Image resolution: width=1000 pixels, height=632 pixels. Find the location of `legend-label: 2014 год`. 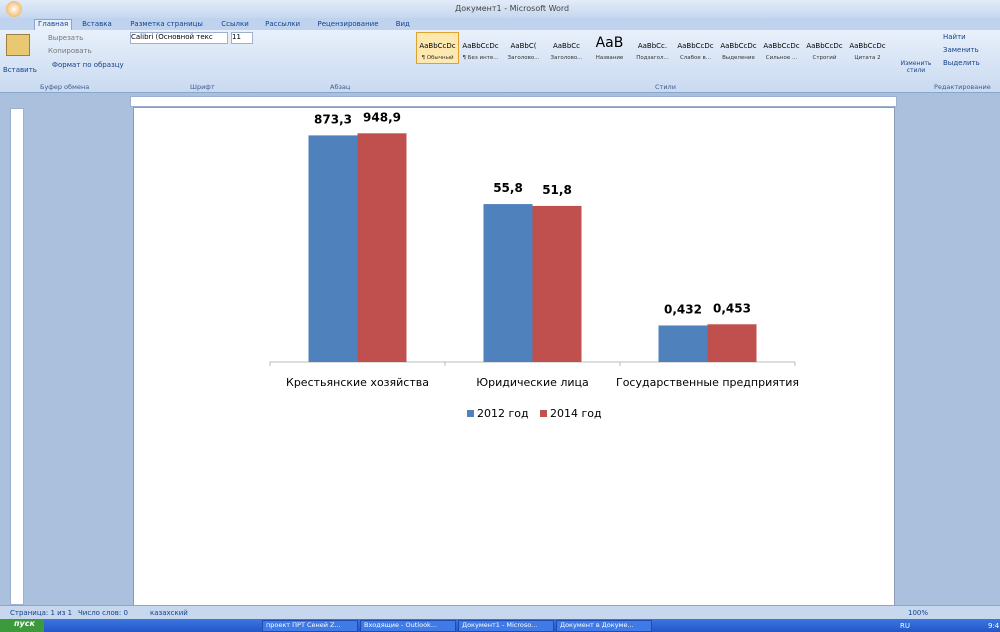

legend-label: 2014 год is located at coordinates (576, 413).